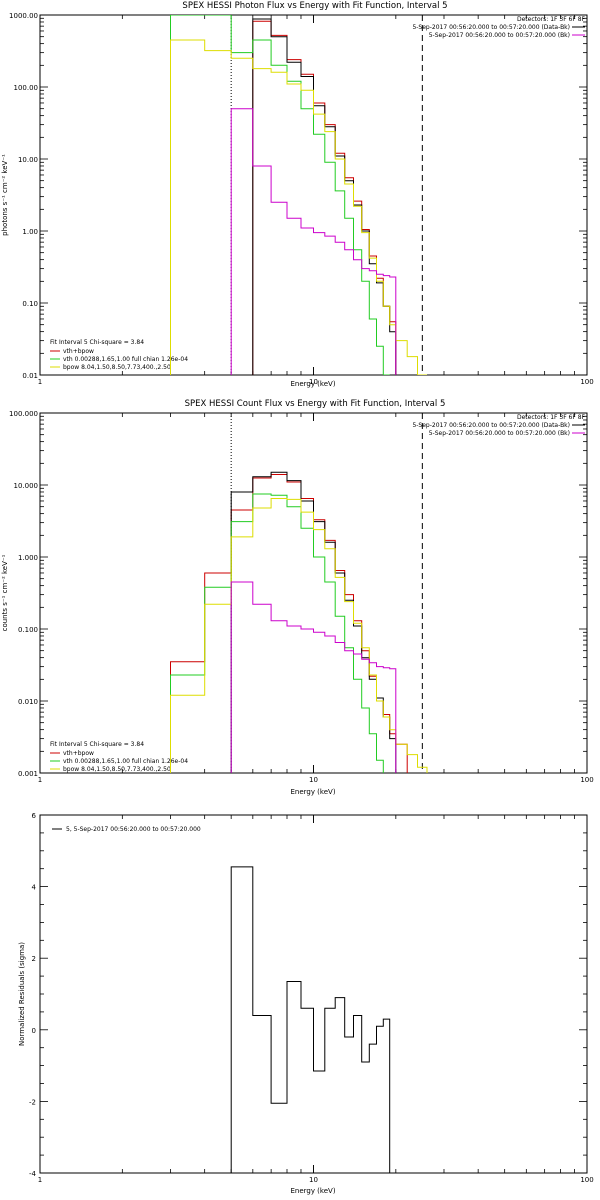 Image resolution: width=600 pixels, height=1200 pixels. What do you see at coordinates (5, 195) in the screenshot?
I see `plot1-ylabel: photons s⁻¹ cm⁻² keV⁻¹` at bounding box center [5, 195].